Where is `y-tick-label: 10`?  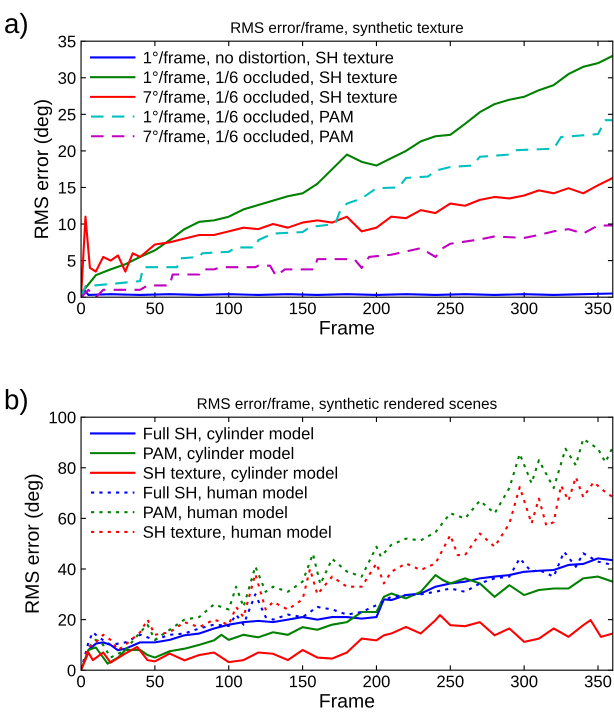 y-tick-label: 10 is located at coordinates (67, 224).